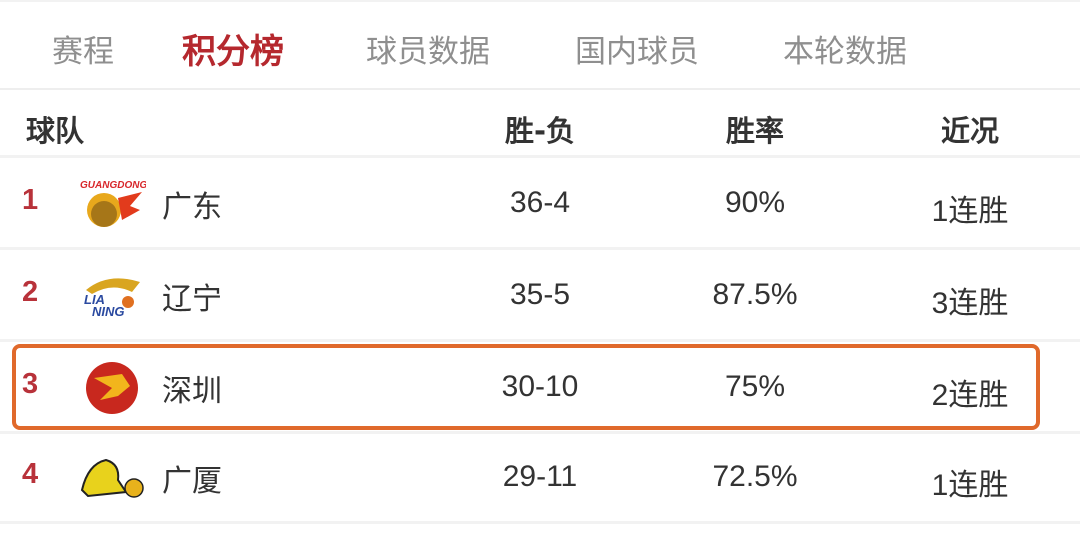 The height and width of the screenshot is (540, 1080). I want to click on svg-text: LIA, so click(94, 299).